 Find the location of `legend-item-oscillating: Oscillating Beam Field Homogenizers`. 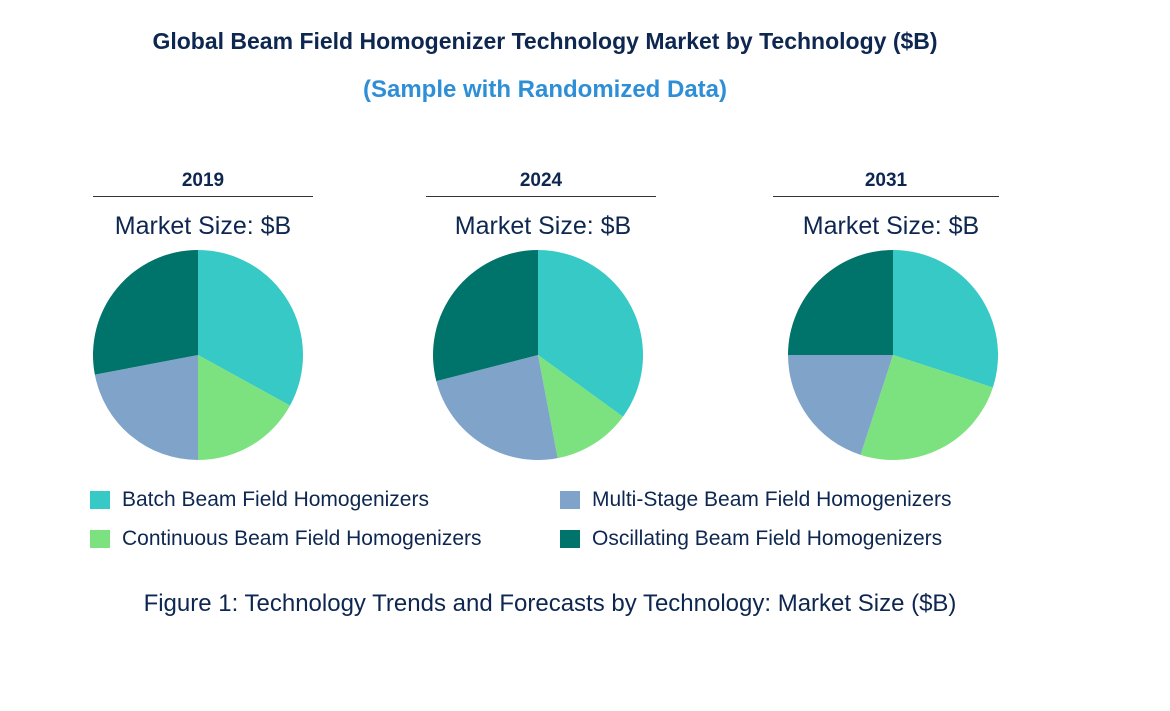

legend-item-oscillating: Oscillating Beam Field Homogenizers is located at coordinates (751, 539).